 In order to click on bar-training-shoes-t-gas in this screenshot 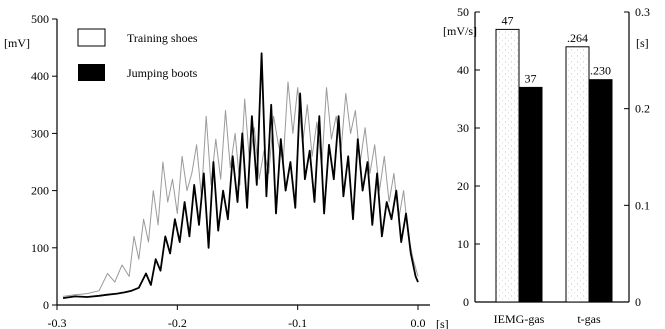, I will do `click(577, 174)`.